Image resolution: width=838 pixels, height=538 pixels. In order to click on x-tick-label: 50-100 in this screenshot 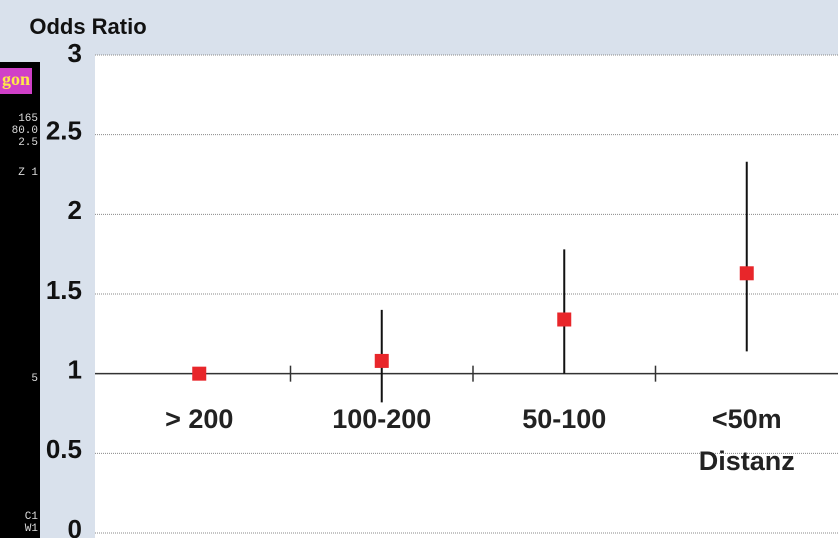, I will do `click(564, 419)`.